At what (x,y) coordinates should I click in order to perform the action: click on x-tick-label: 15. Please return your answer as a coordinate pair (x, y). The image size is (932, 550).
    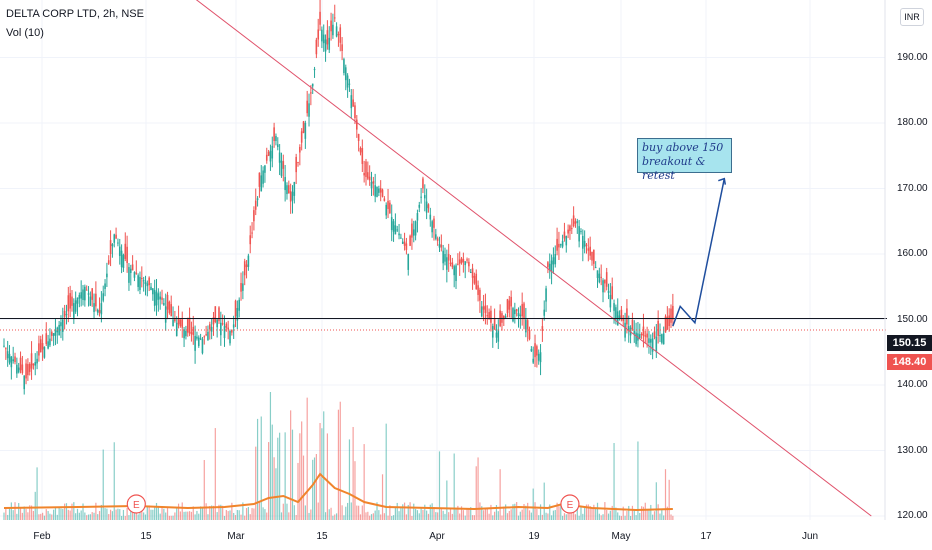
    Looking at the image, I should click on (322, 536).